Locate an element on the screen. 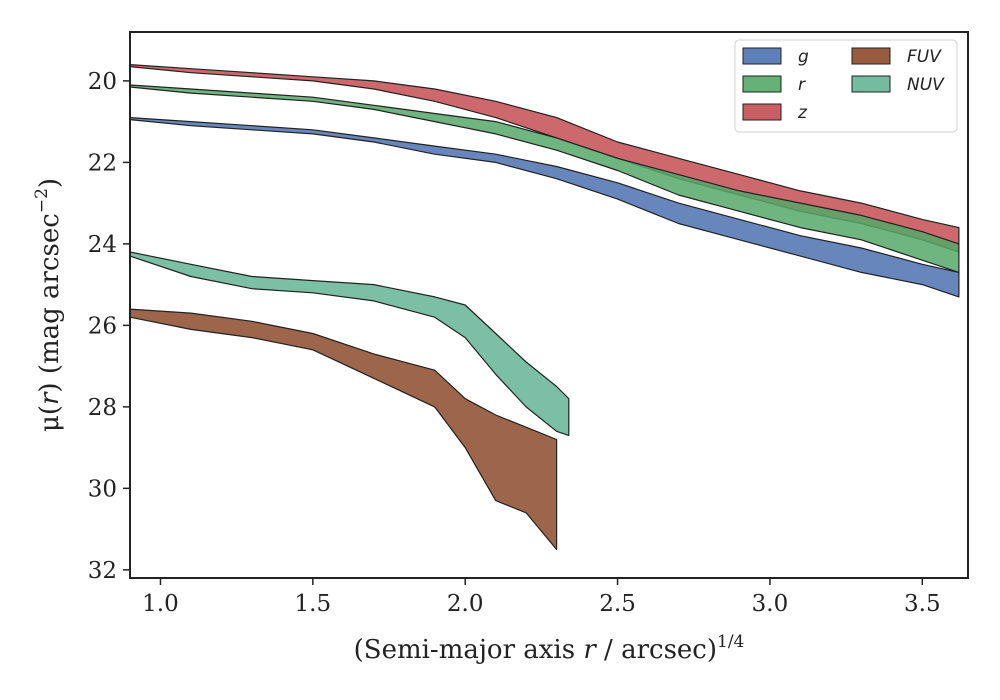 Image resolution: width=1000 pixels, height=700 pixels. x-axis-label: (Semi-major axis r / arcsec)1/4 is located at coordinates (549, 648).